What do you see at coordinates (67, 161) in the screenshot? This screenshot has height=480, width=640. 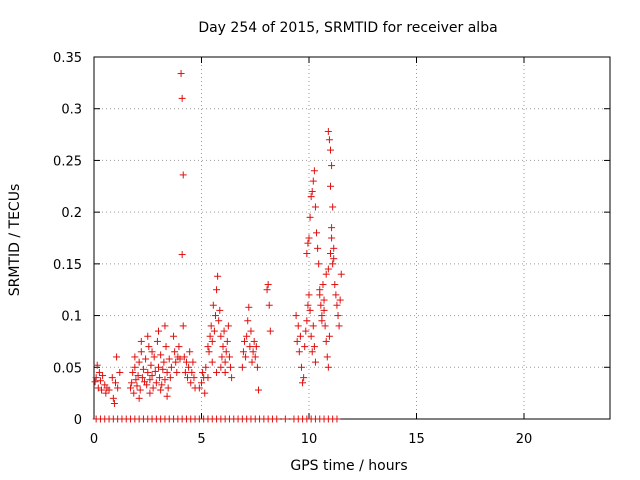 I see `y-tick-label: 0.25` at bounding box center [67, 161].